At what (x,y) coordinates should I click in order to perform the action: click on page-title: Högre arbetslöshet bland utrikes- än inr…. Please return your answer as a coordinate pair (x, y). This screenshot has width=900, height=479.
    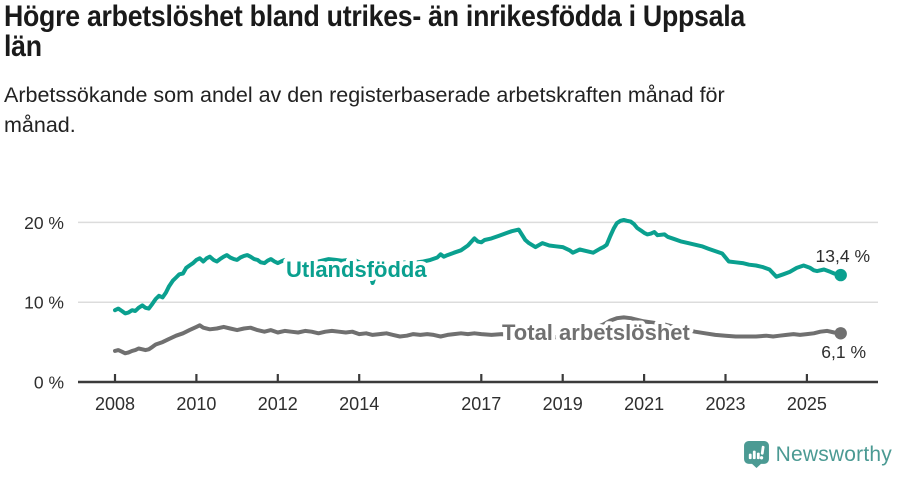
    Looking at the image, I should click on (452, 32).